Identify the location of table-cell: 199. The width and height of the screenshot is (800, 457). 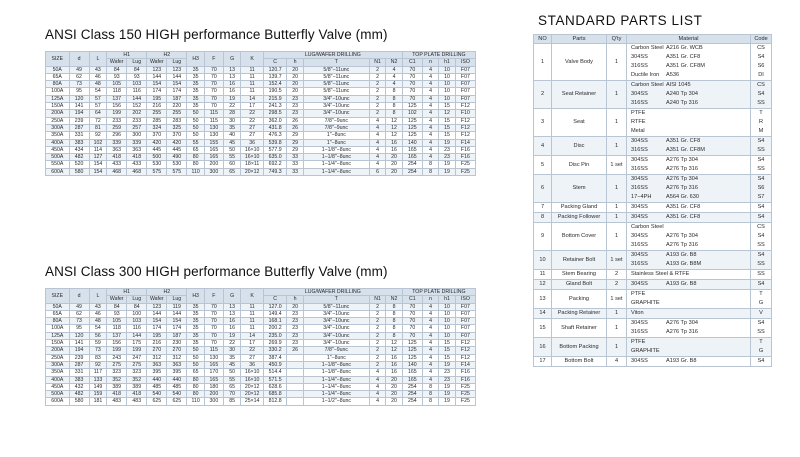
(117, 113).